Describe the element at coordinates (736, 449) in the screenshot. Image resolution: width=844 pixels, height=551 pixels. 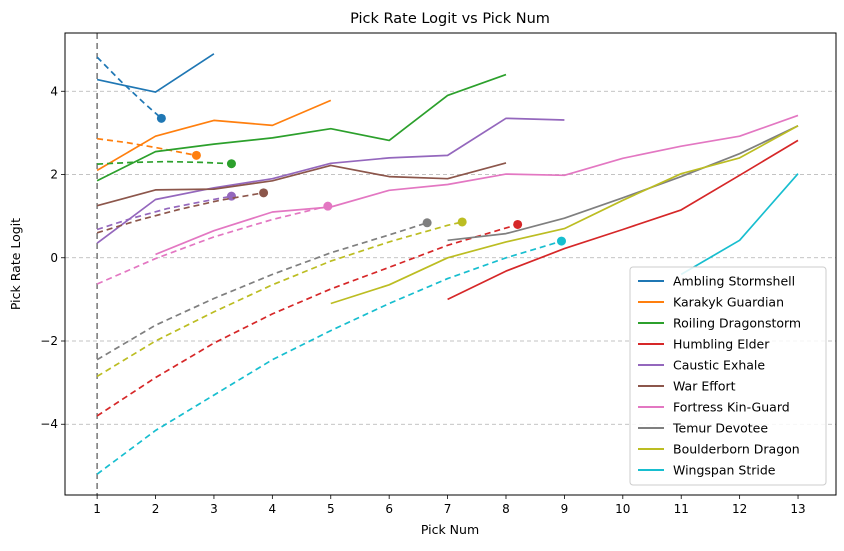
I see `legend-label-boulderborn-dragon: Boulderborn Dragon` at that location.